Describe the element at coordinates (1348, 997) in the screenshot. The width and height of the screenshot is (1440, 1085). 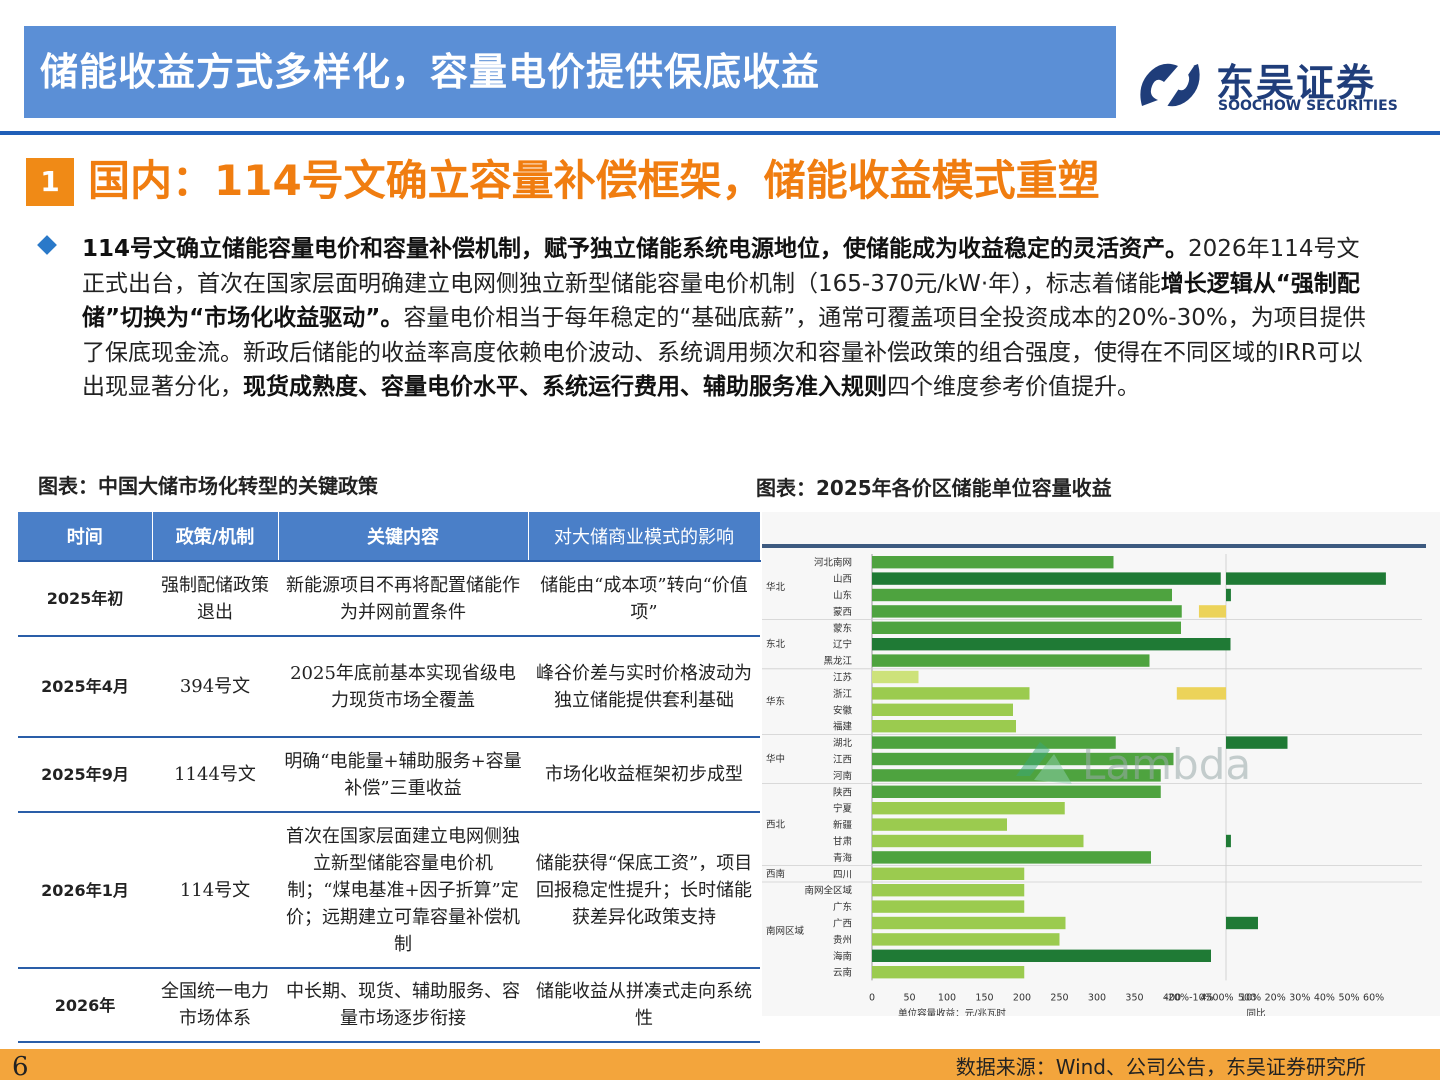
I see `x2-tick-label: 50%` at that location.